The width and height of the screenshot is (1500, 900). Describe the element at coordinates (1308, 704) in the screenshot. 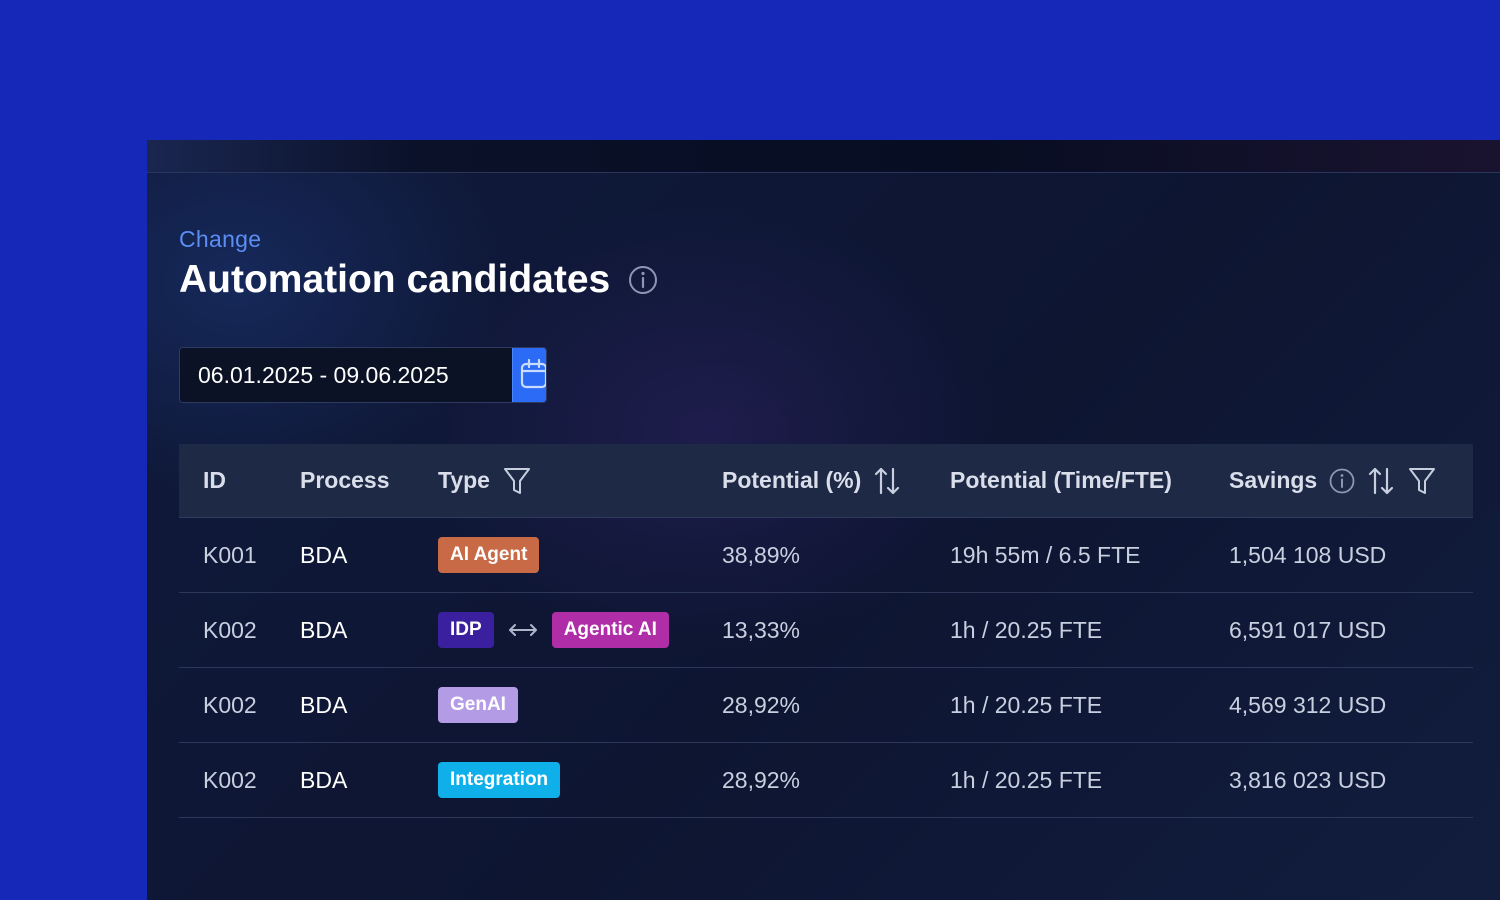

I see `cell-savings: 4,569 312 USD` at that location.